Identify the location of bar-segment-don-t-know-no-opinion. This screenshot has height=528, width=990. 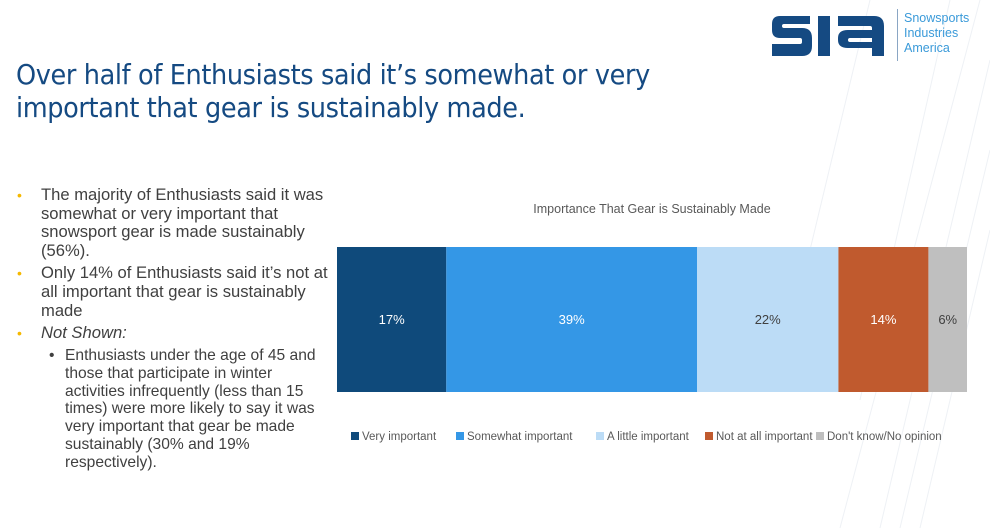
(947, 319).